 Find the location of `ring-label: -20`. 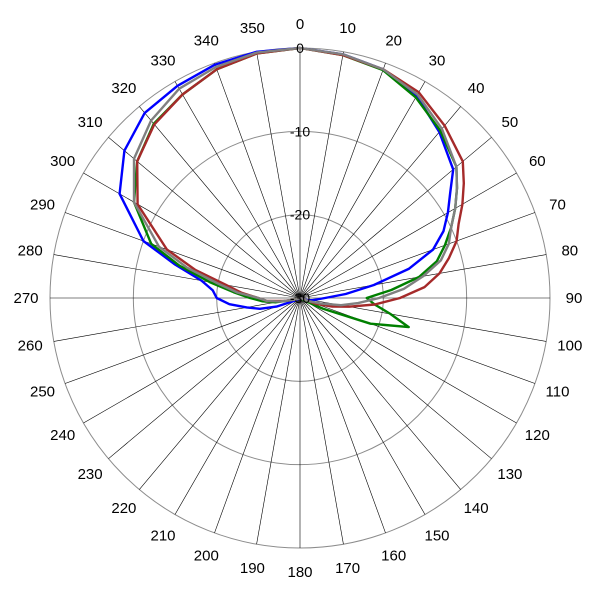

ring-label: -20 is located at coordinates (300, 215).